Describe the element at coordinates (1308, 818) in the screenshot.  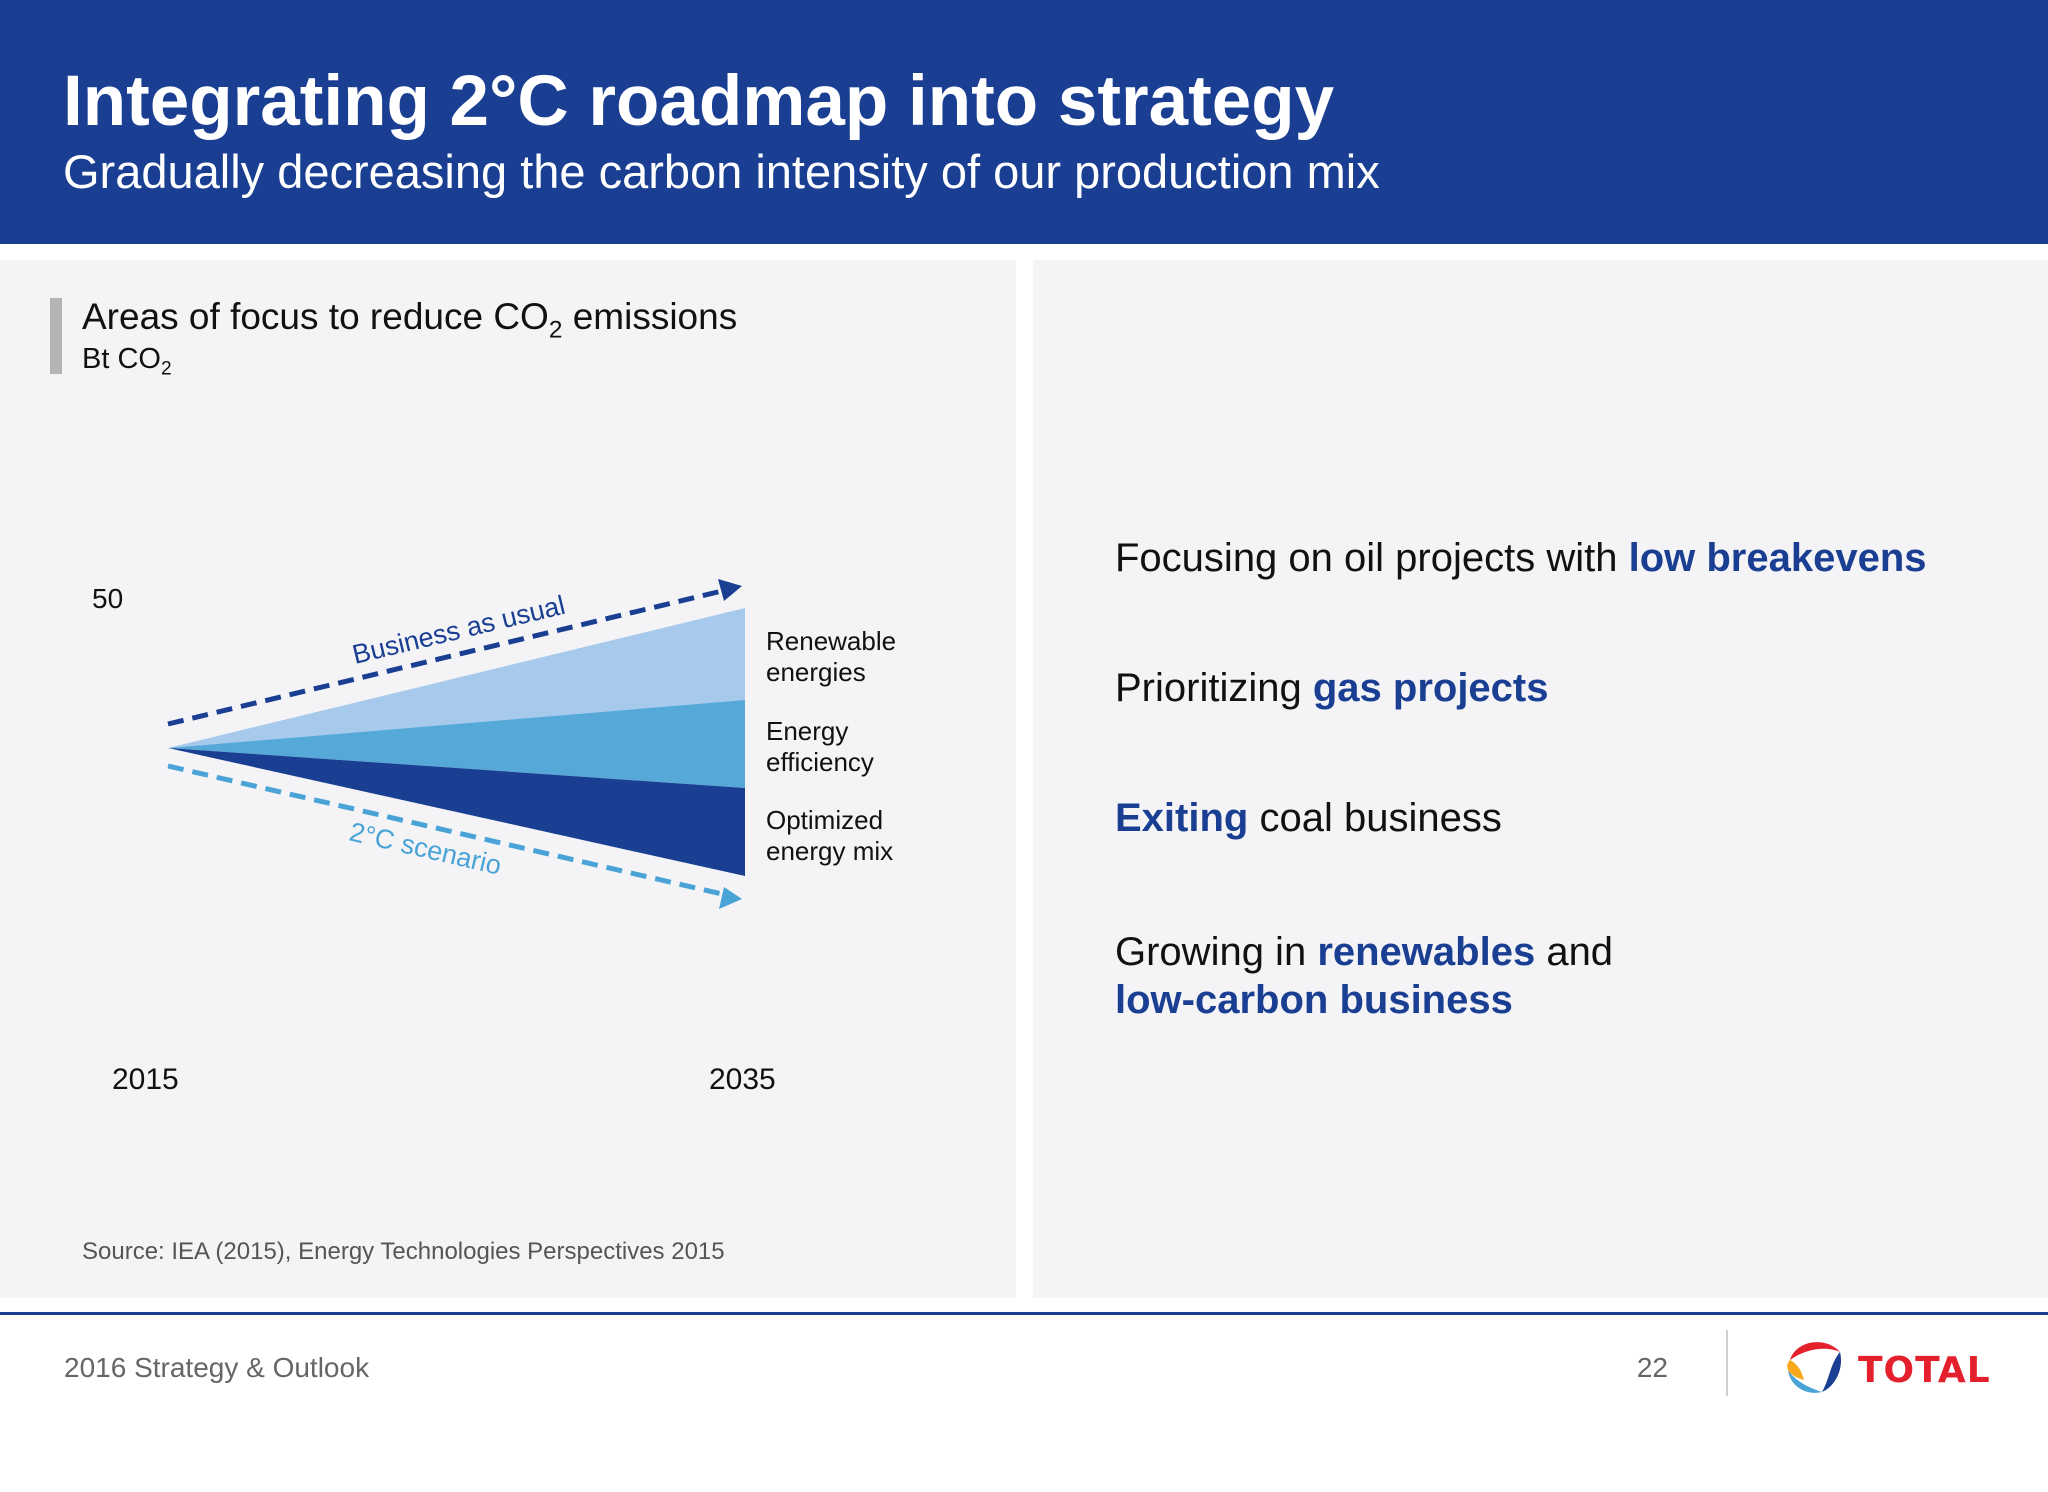
I see `strategy-item-coal: Exiting coal business` at that location.